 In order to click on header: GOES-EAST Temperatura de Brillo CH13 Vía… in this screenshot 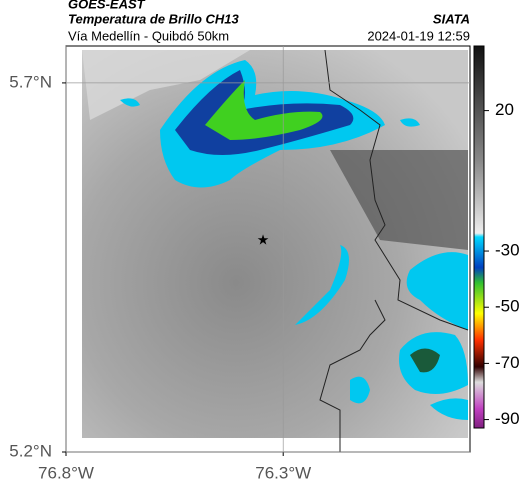, I will do `click(269, 21)`.